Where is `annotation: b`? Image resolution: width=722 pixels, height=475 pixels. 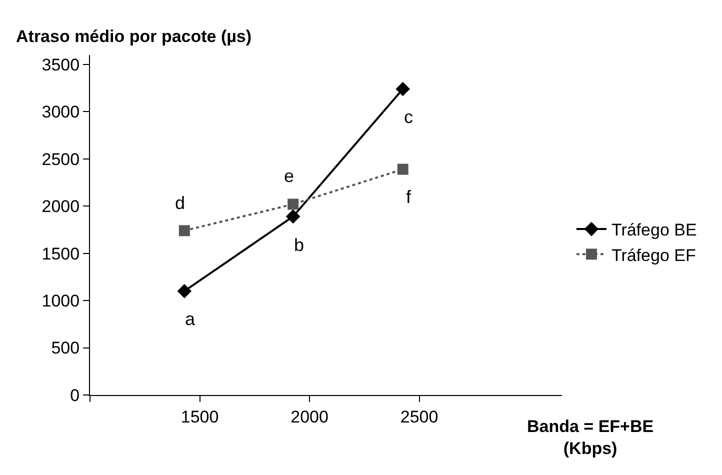 annotation: b is located at coordinates (299, 245).